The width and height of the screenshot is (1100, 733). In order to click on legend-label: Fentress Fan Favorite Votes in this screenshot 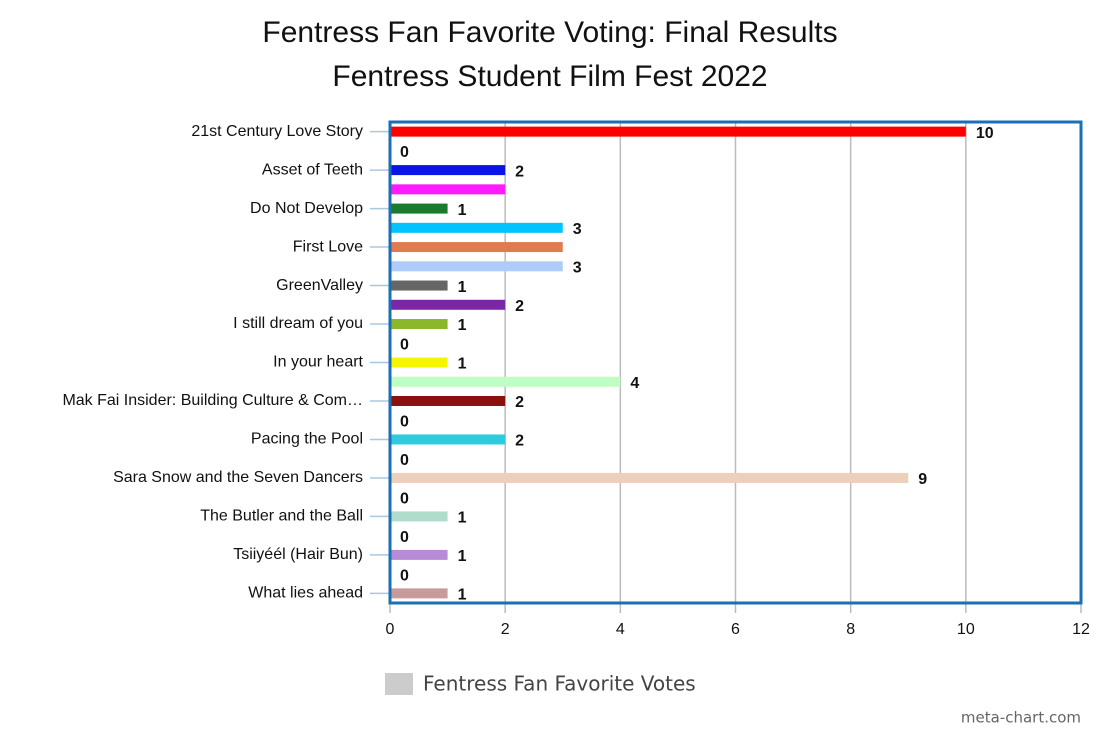, I will do `click(559, 684)`.